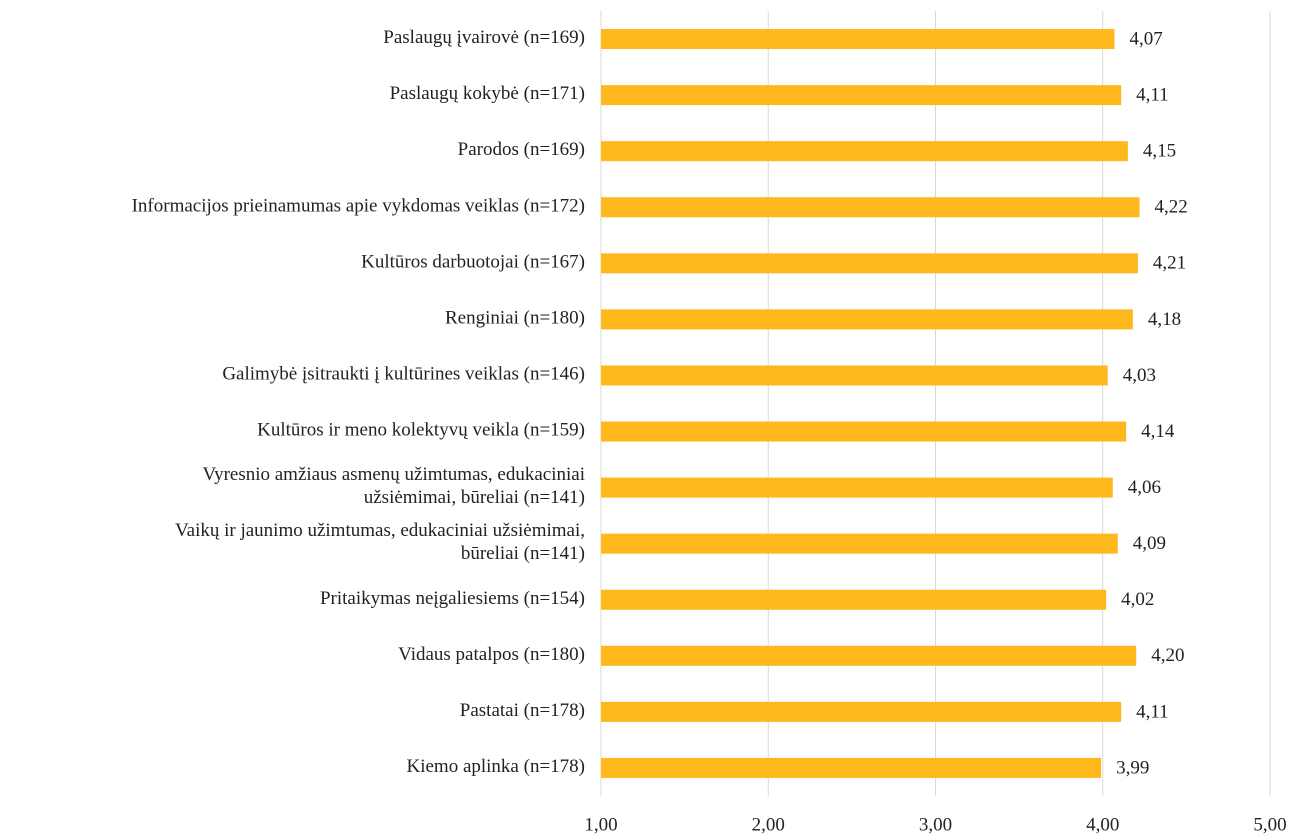  What do you see at coordinates (1158, 431) in the screenshot?
I see `value-label: 4,14` at bounding box center [1158, 431].